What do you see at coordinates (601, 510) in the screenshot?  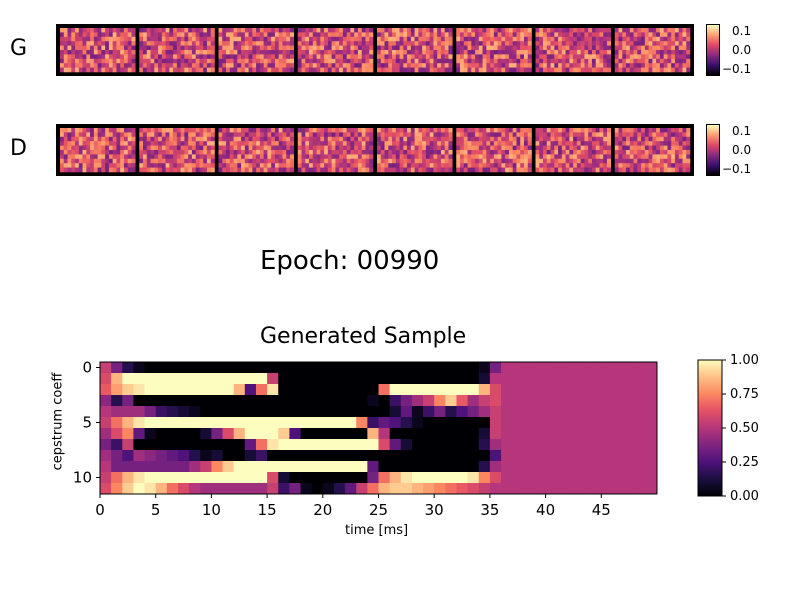 I see `x-tick-label: 45` at bounding box center [601, 510].